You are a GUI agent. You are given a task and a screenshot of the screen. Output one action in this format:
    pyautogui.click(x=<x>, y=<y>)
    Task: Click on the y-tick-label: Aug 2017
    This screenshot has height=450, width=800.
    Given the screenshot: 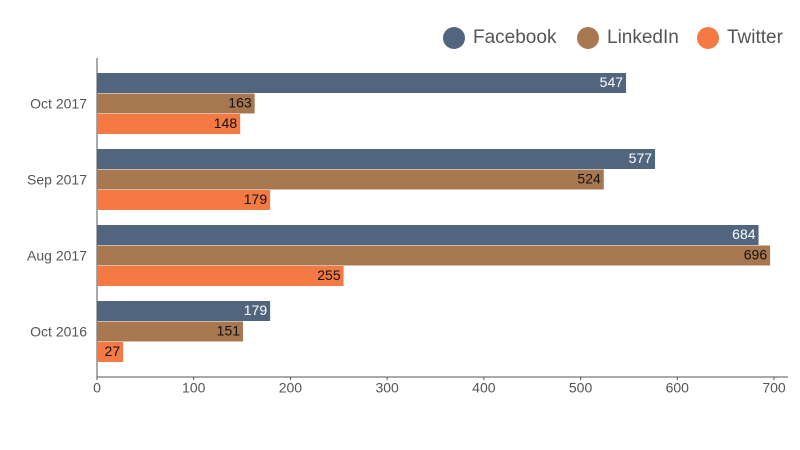 What is the action you would take?
    pyautogui.click(x=57, y=256)
    